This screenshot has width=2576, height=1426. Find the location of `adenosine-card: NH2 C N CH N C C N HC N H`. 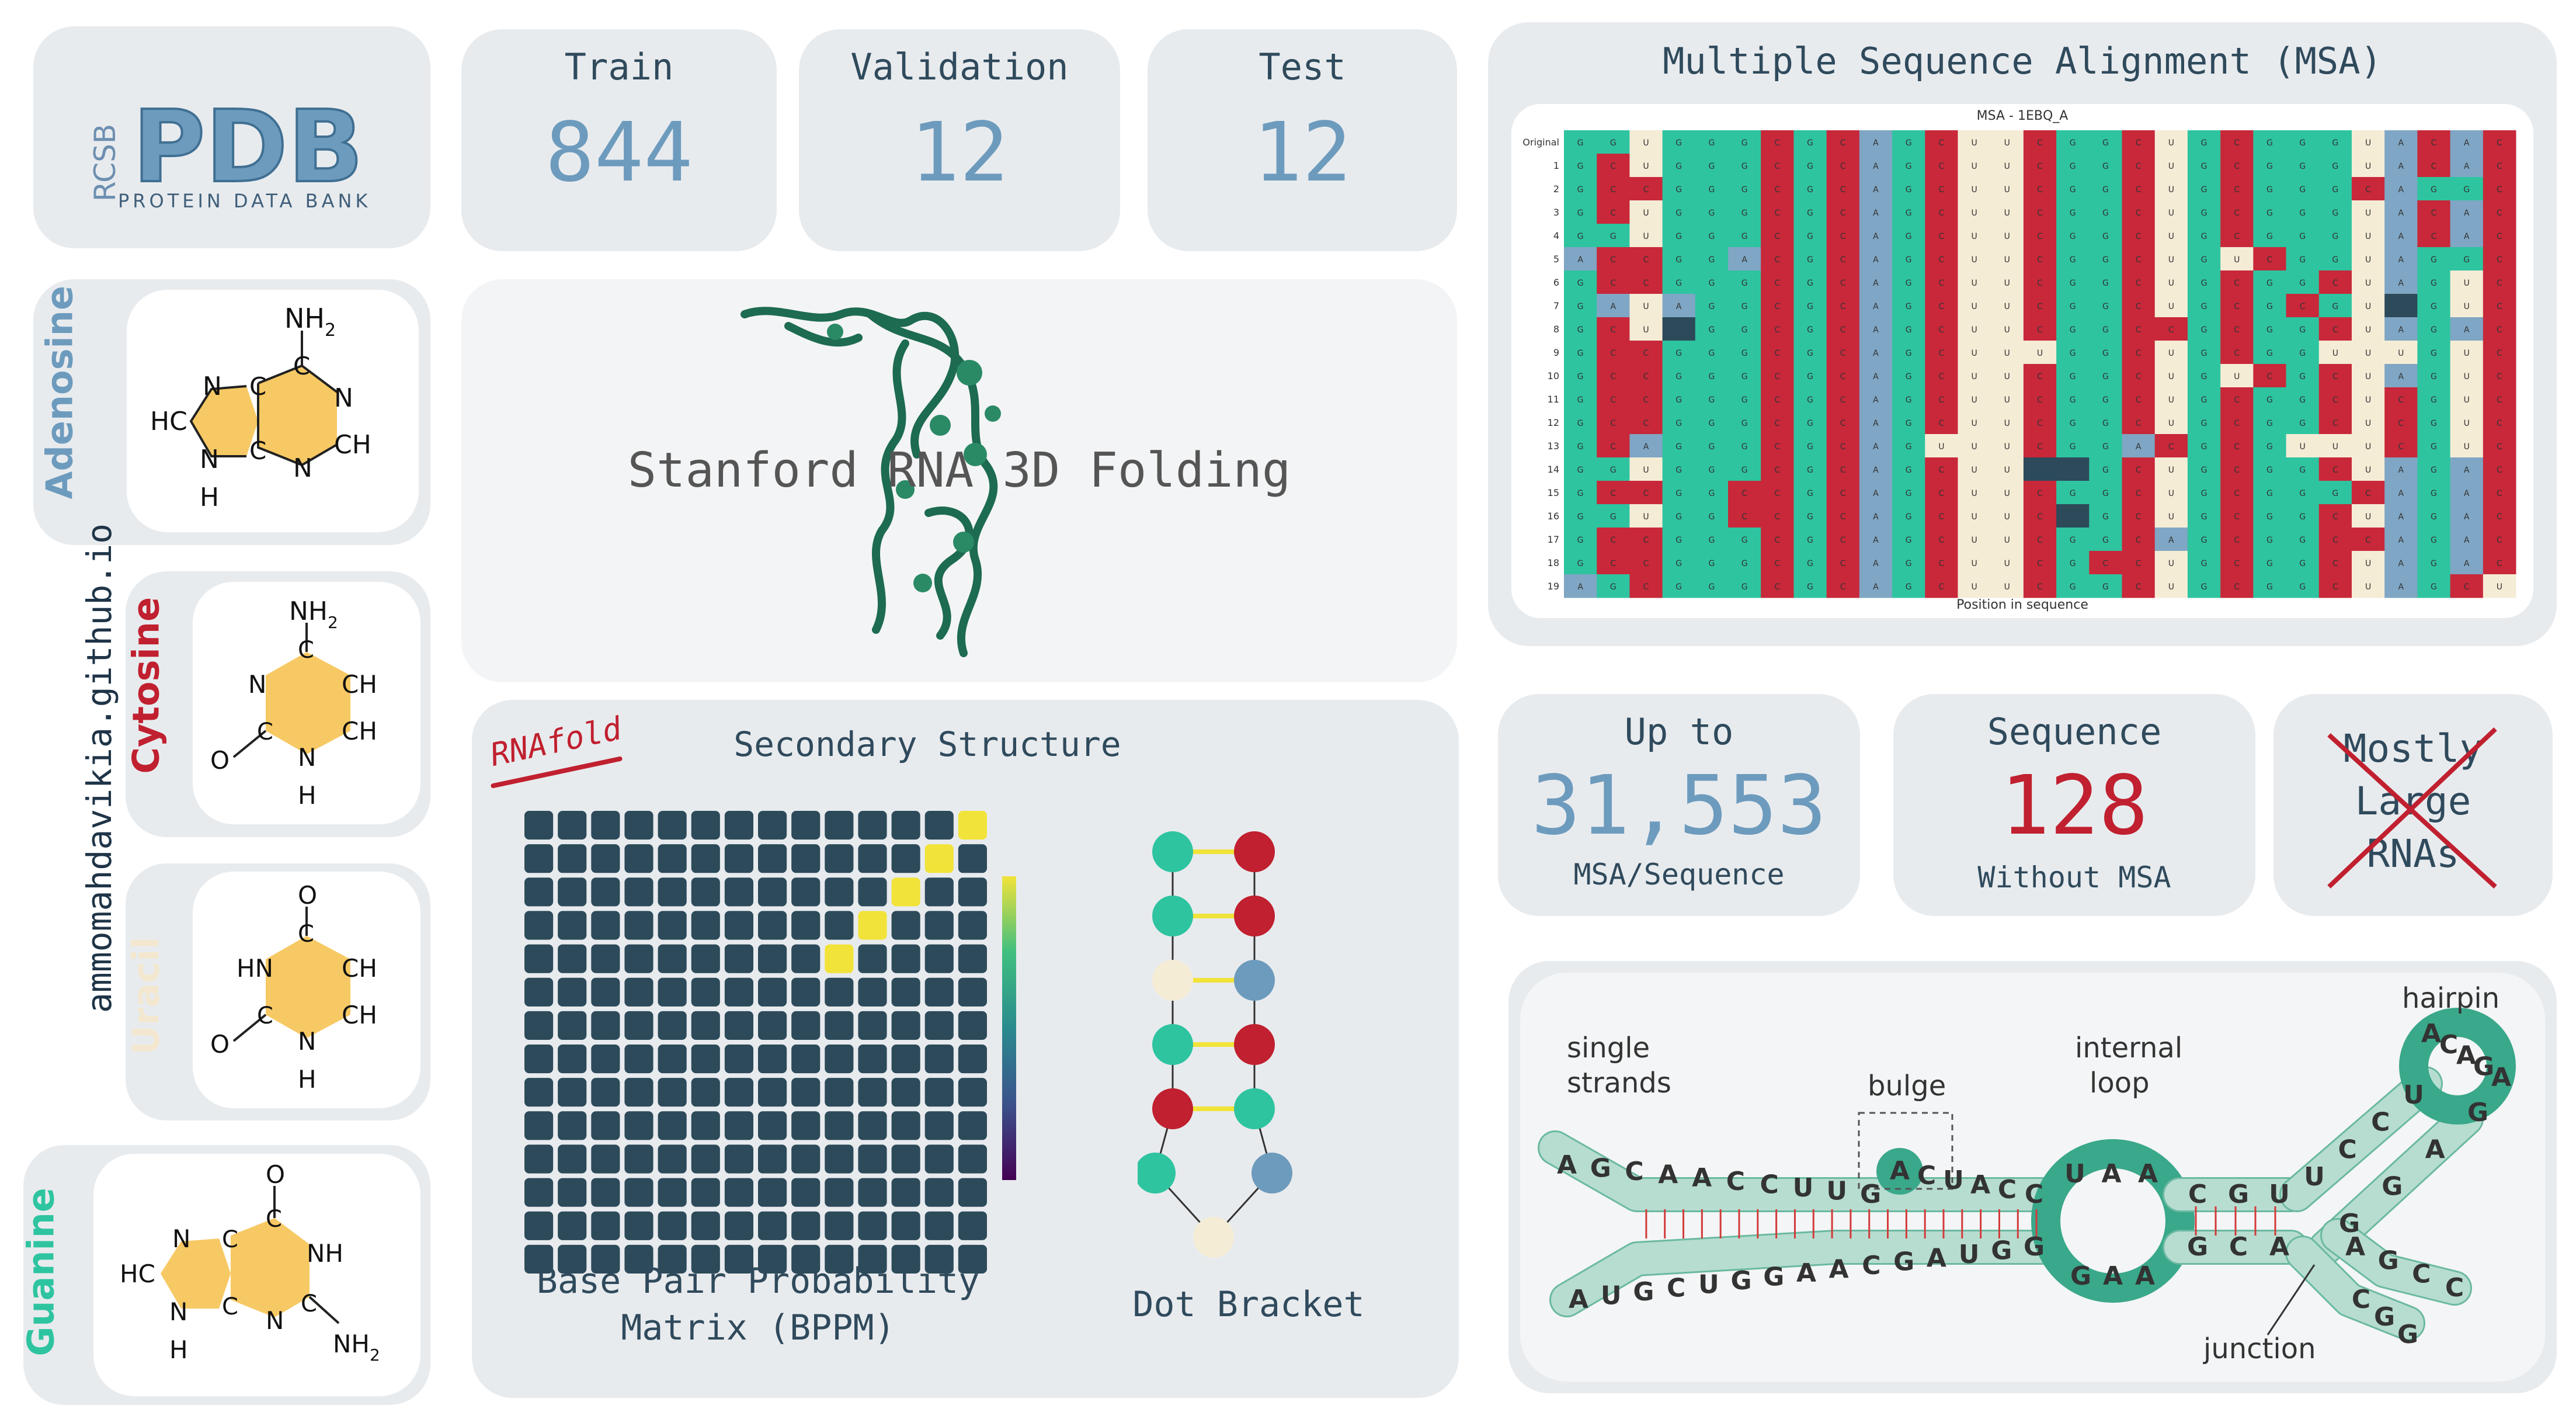

adenosine-card: NH2 C N CH N C C N HC N H is located at coordinates (273, 411).